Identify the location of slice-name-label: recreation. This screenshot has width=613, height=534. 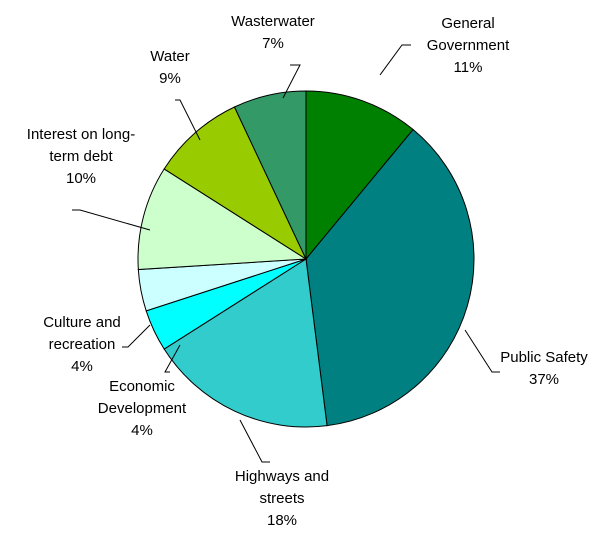
(82, 344).